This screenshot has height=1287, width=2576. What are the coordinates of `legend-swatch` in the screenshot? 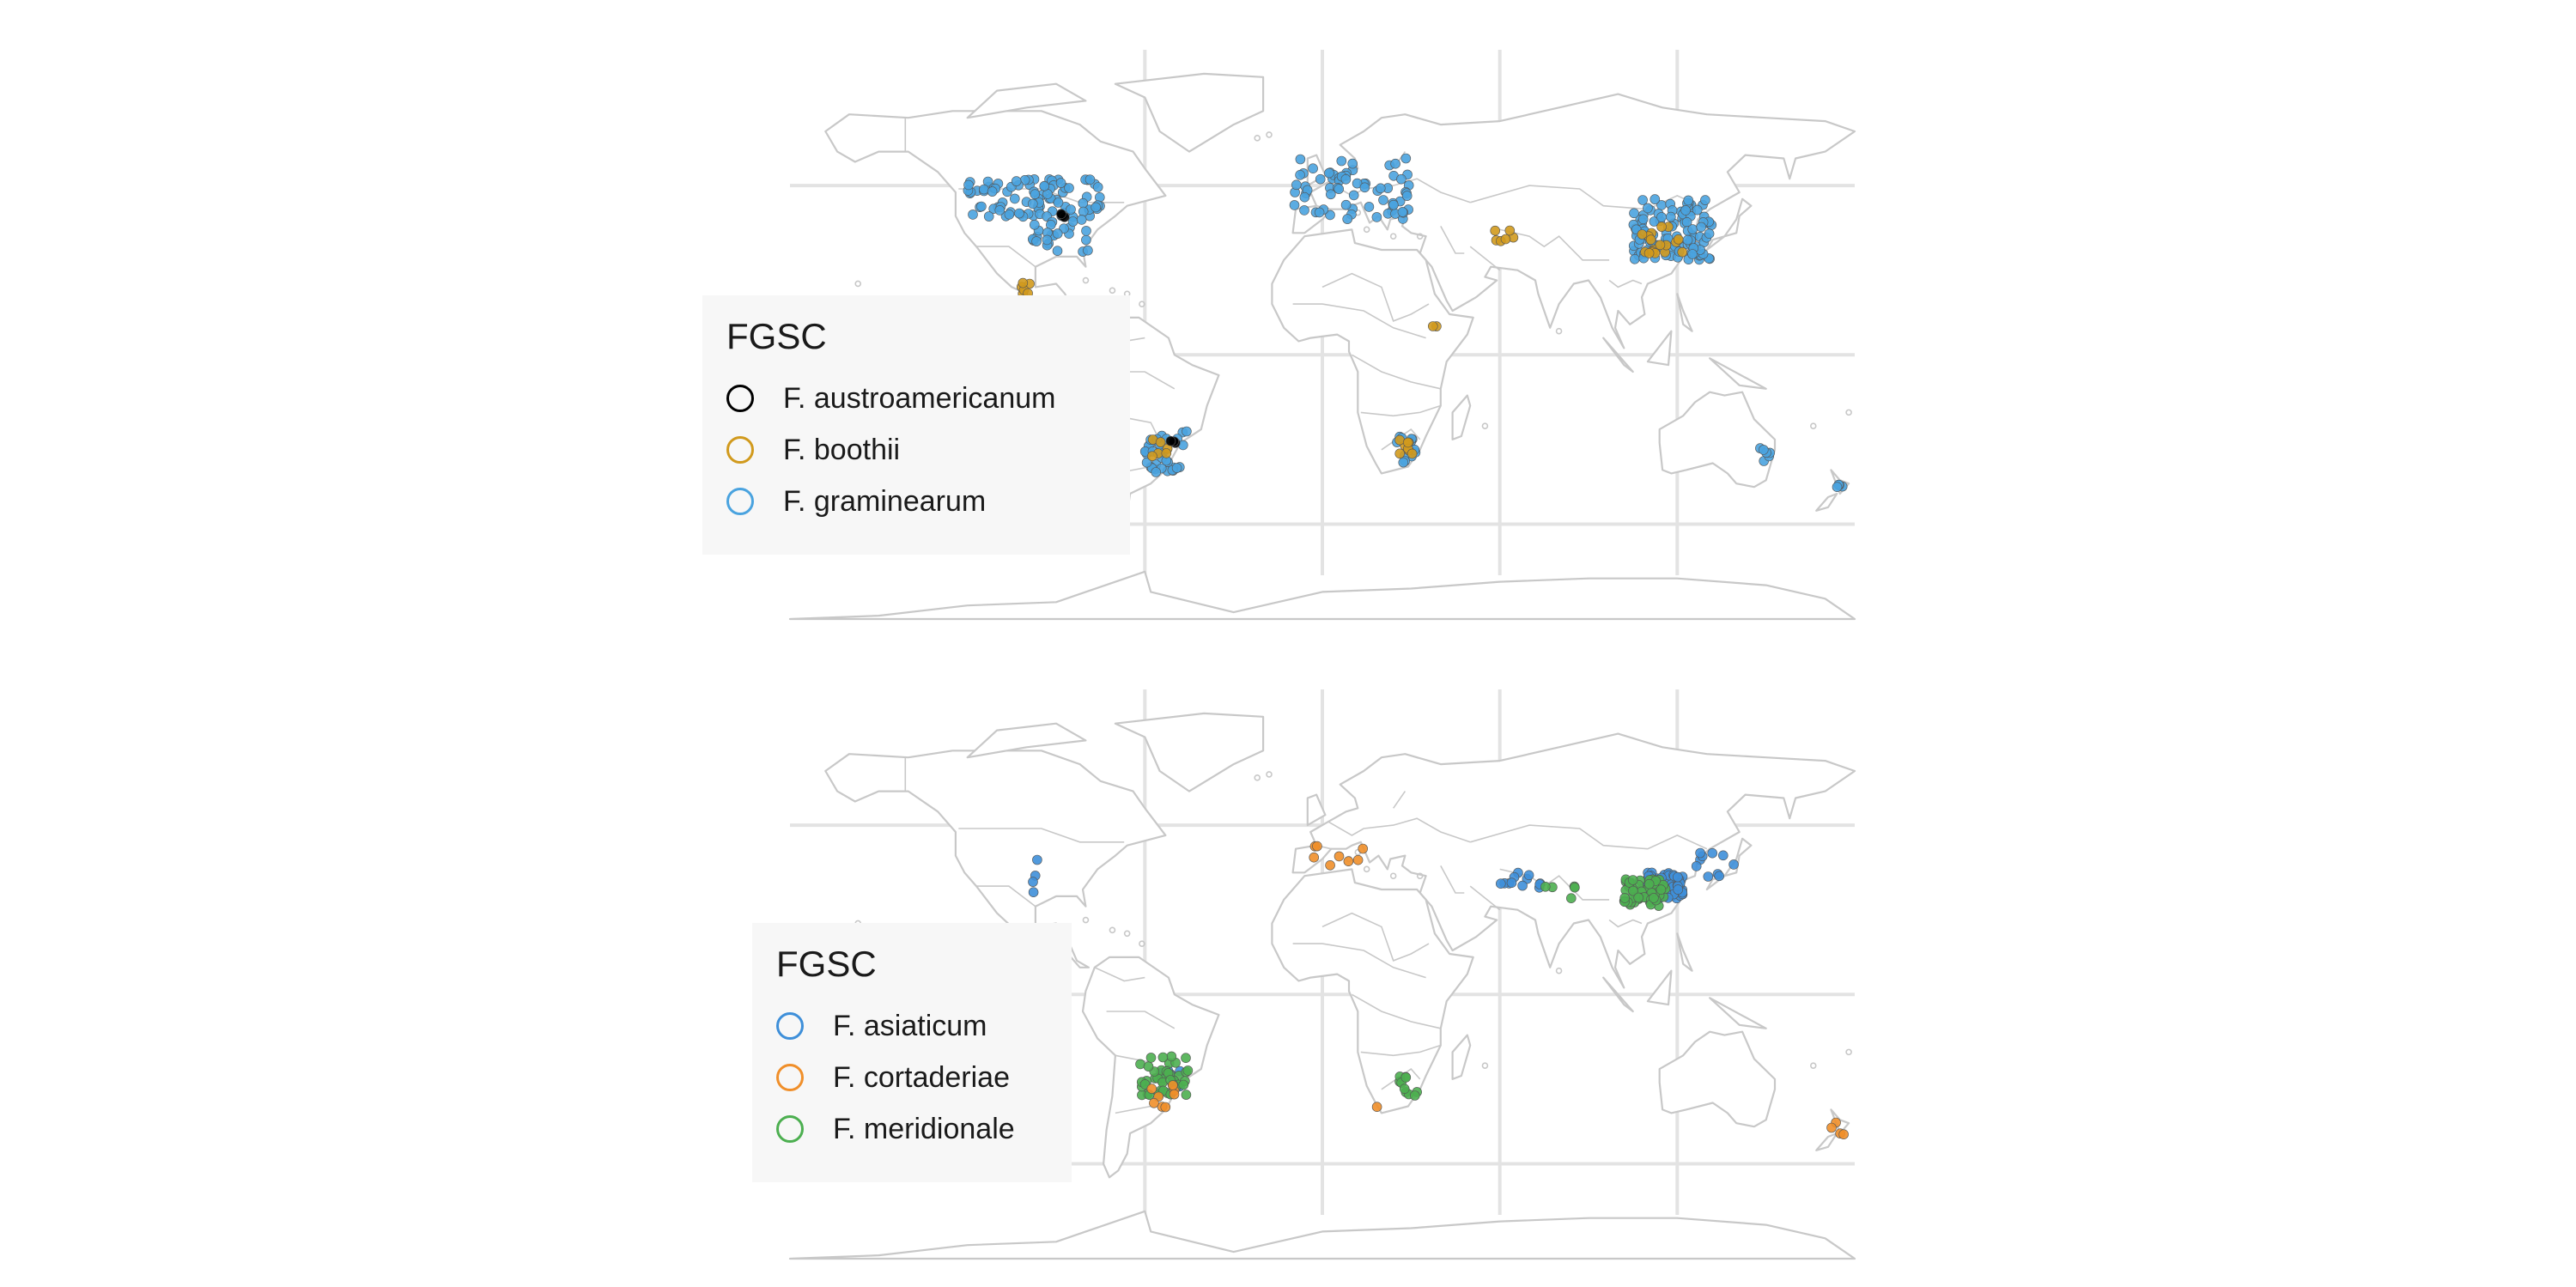 It's located at (790, 1077).